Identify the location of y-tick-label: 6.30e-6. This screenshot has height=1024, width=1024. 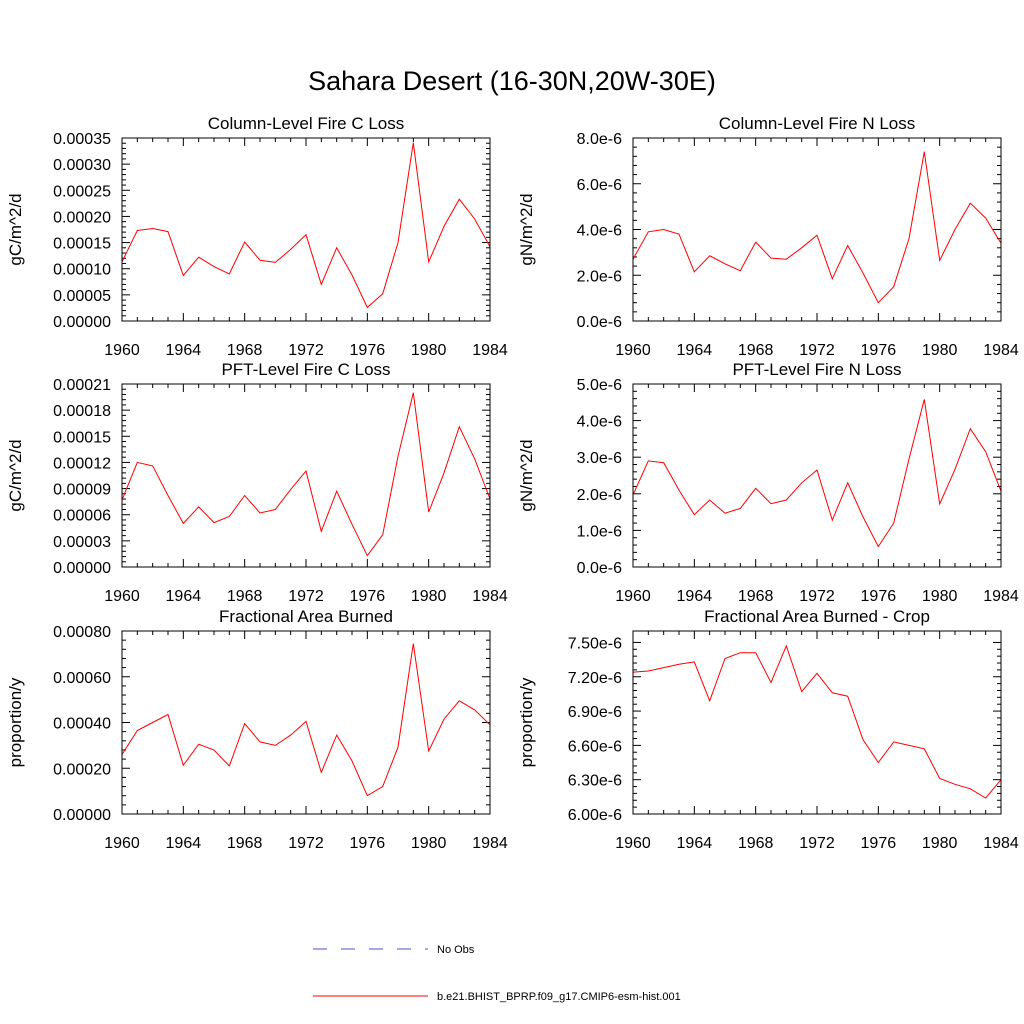
(595, 781).